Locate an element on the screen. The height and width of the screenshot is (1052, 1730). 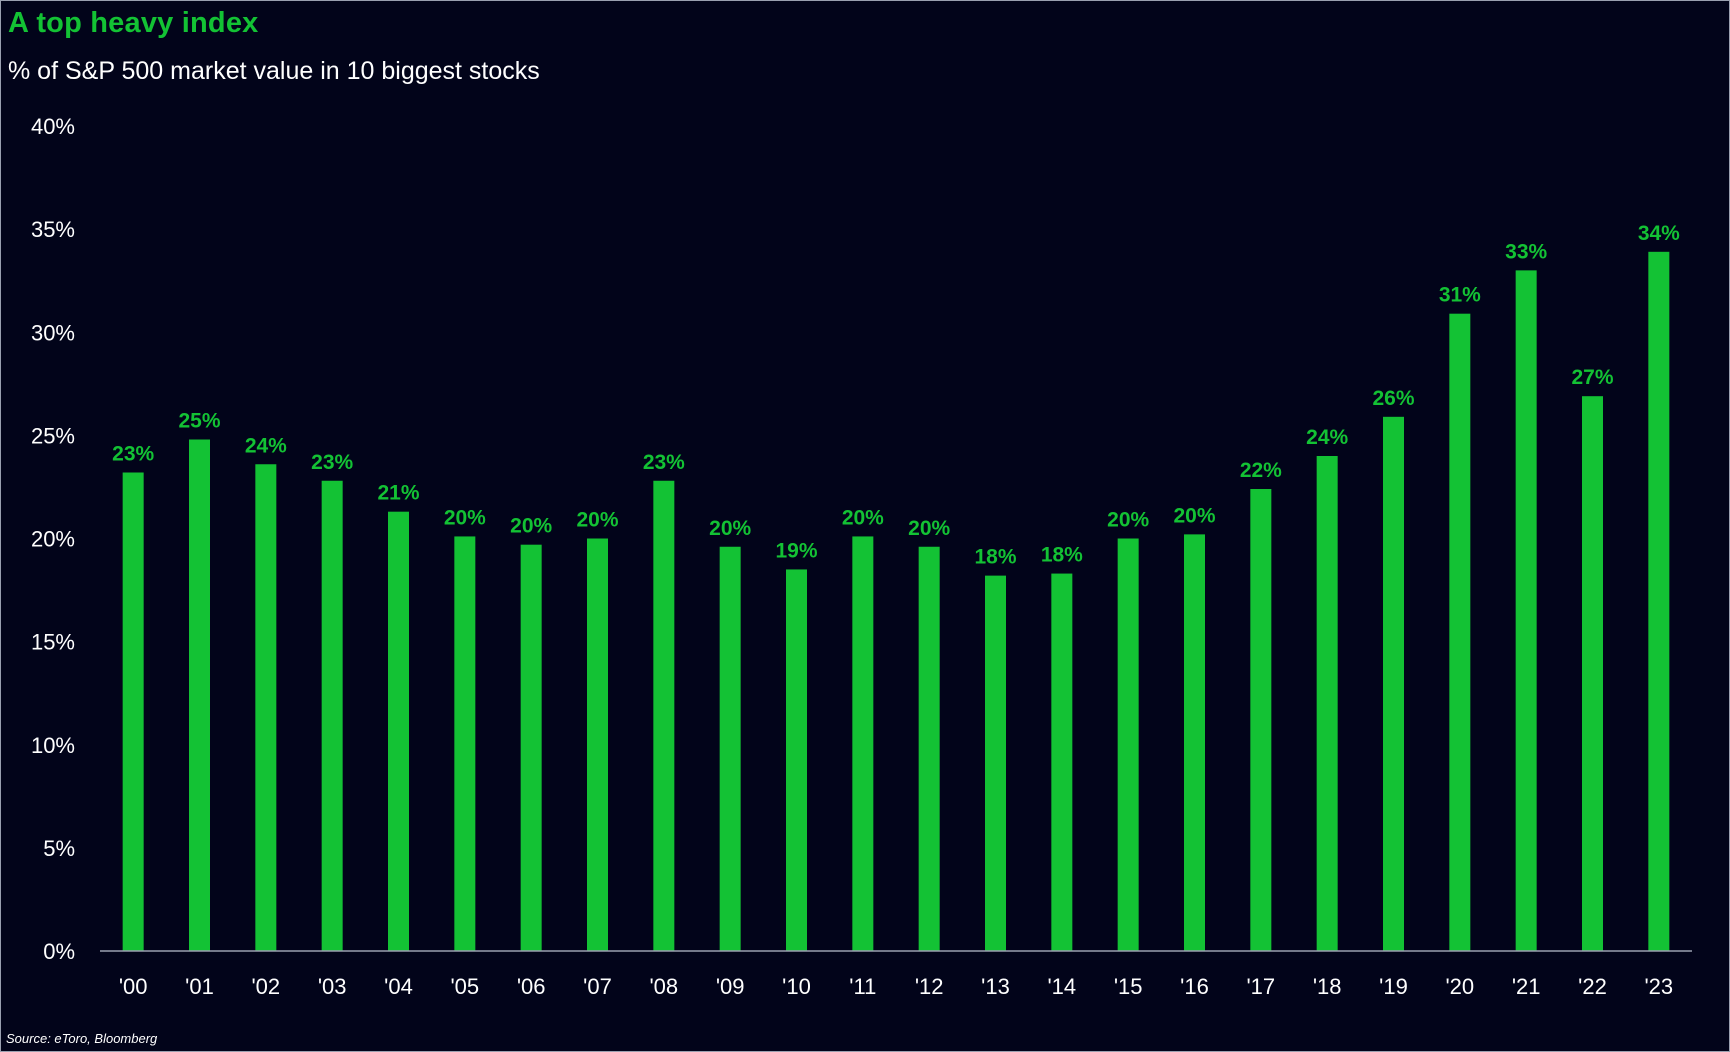
data-label: 25% is located at coordinates (199, 421).